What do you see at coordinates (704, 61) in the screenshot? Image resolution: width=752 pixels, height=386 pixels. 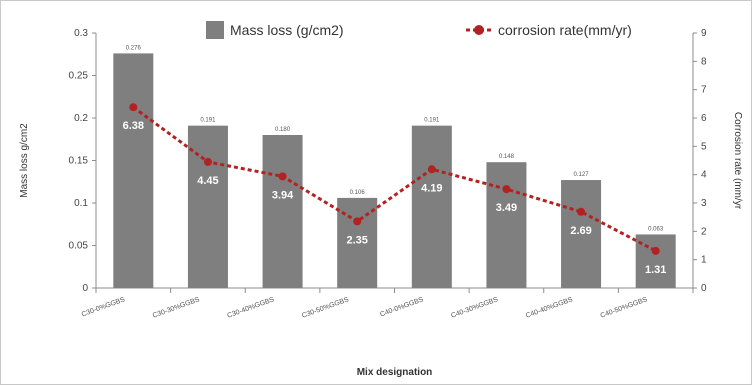 I see `y2-tick-label: 8` at bounding box center [704, 61].